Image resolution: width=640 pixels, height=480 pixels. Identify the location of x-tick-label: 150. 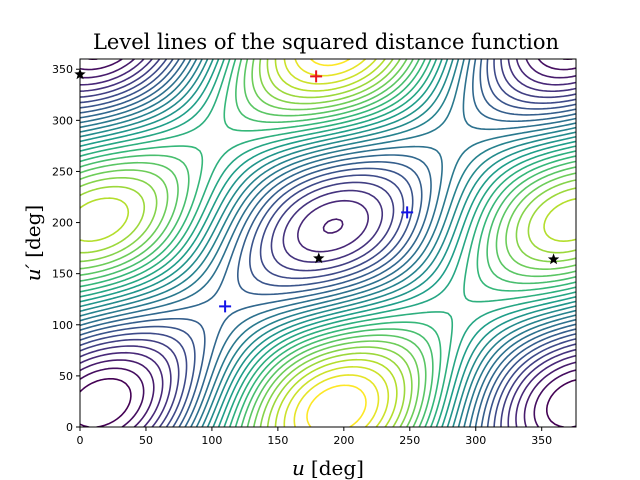
(277, 440).